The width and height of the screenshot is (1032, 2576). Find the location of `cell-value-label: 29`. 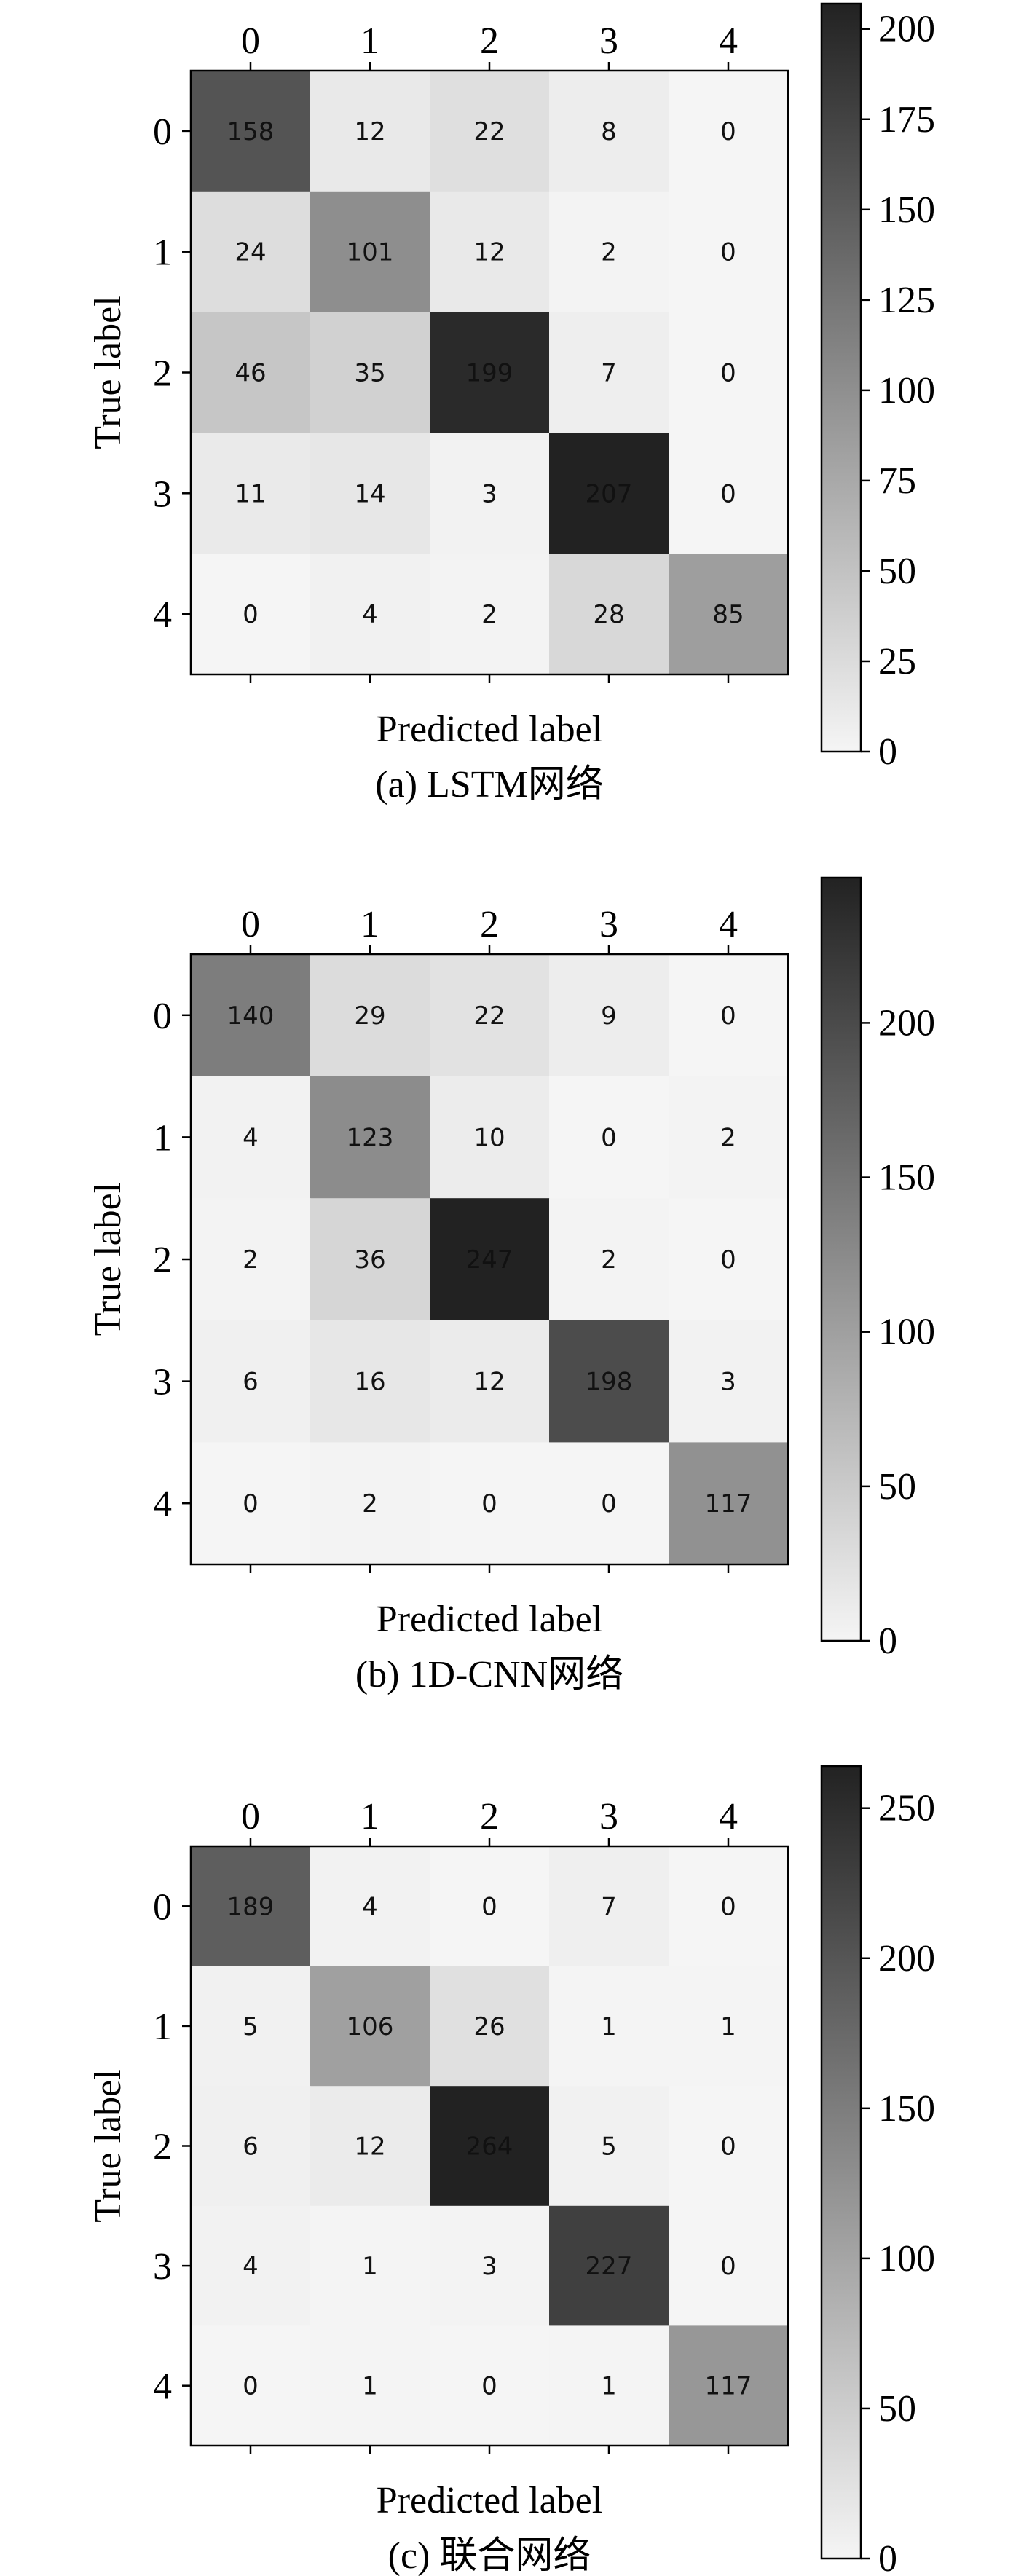

cell-value-label: 29 is located at coordinates (370, 1016).